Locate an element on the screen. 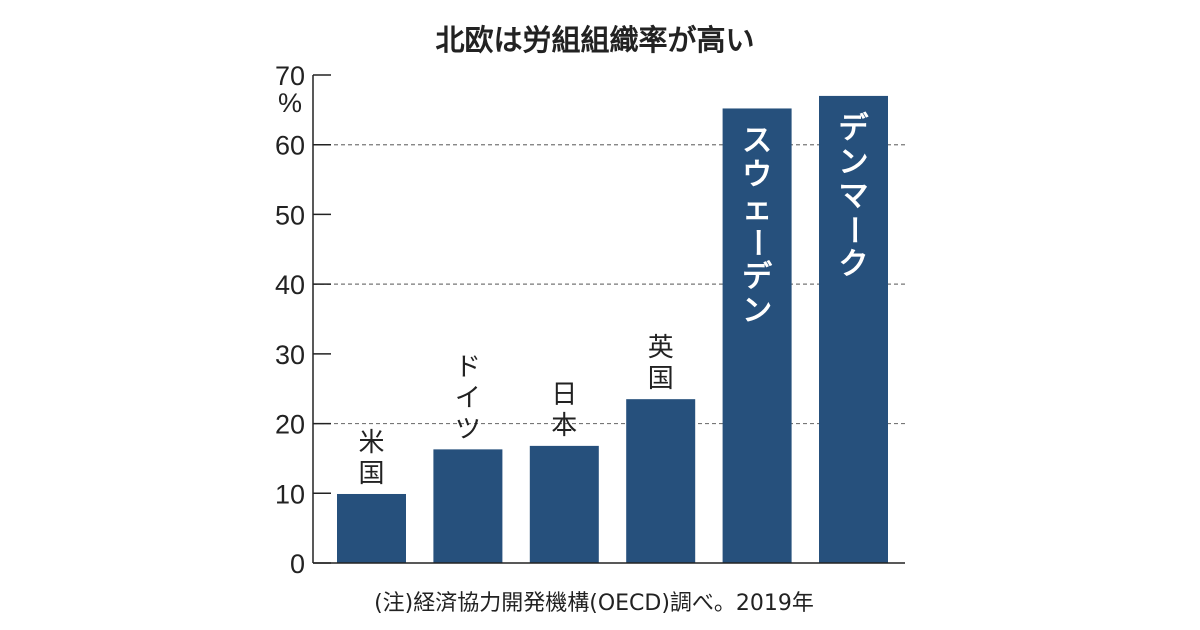 This screenshot has width=1200, height=630. category-label: ウ is located at coordinates (757, 174).